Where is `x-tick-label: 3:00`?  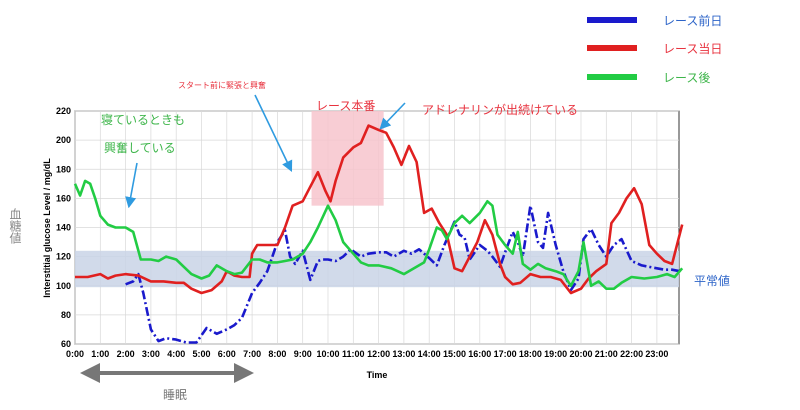 x-tick-label: 3:00 is located at coordinates (151, 354).